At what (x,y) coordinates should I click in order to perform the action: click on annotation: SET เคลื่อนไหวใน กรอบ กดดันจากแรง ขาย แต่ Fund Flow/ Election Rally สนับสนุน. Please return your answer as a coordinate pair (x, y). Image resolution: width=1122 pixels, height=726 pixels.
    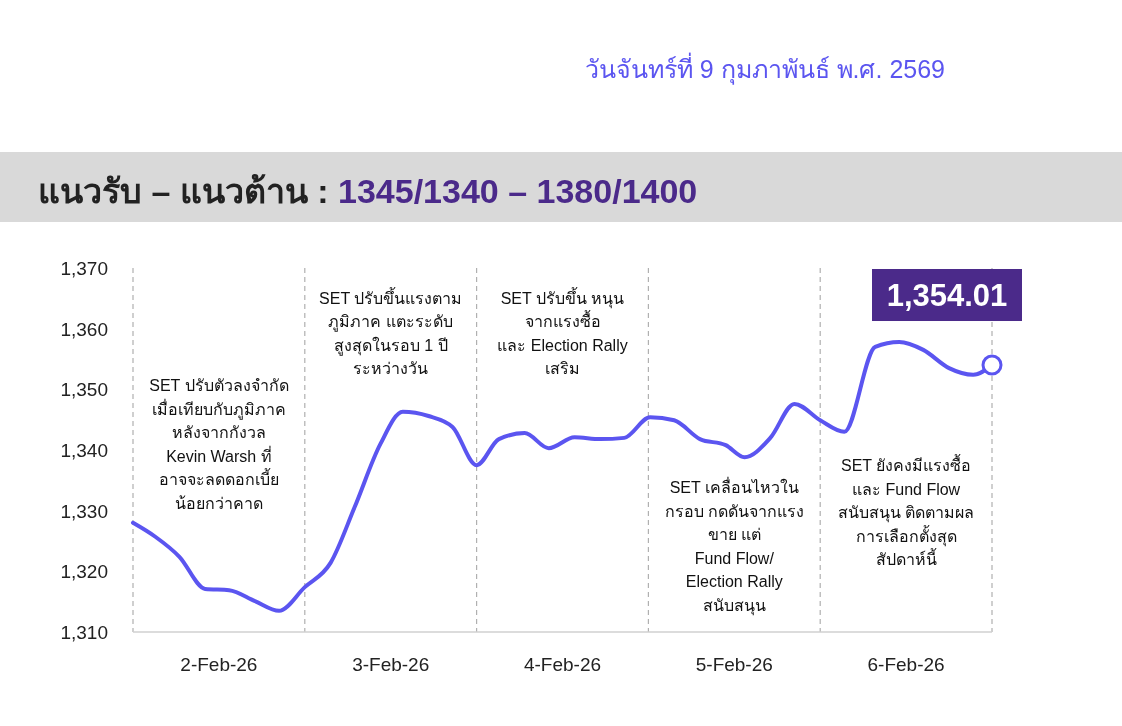
    Looking at the image, I should click on (734, 546).